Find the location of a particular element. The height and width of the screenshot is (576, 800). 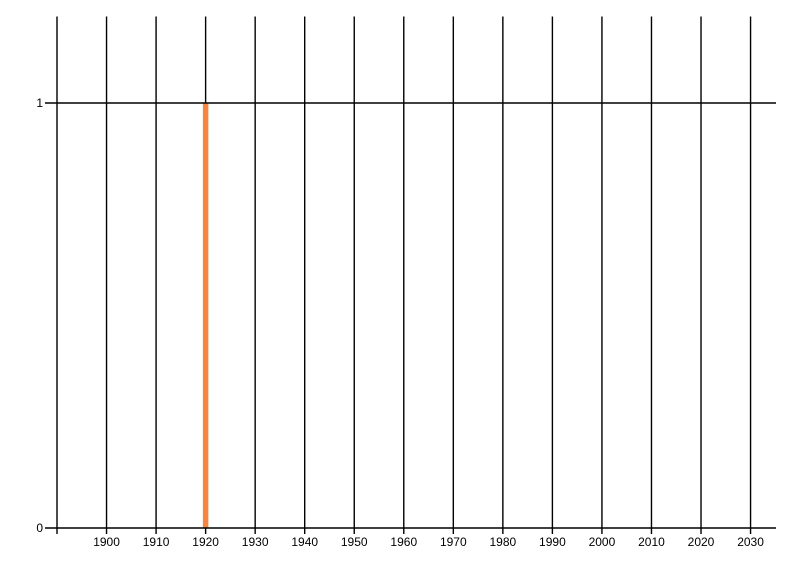

x-tick-label-1990: 1990 is located at coordinates (552, 542).